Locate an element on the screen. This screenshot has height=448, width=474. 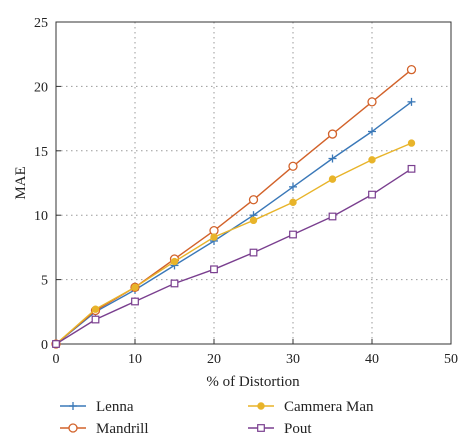
legend-item: Lenna is located at coordinates (97, 407).